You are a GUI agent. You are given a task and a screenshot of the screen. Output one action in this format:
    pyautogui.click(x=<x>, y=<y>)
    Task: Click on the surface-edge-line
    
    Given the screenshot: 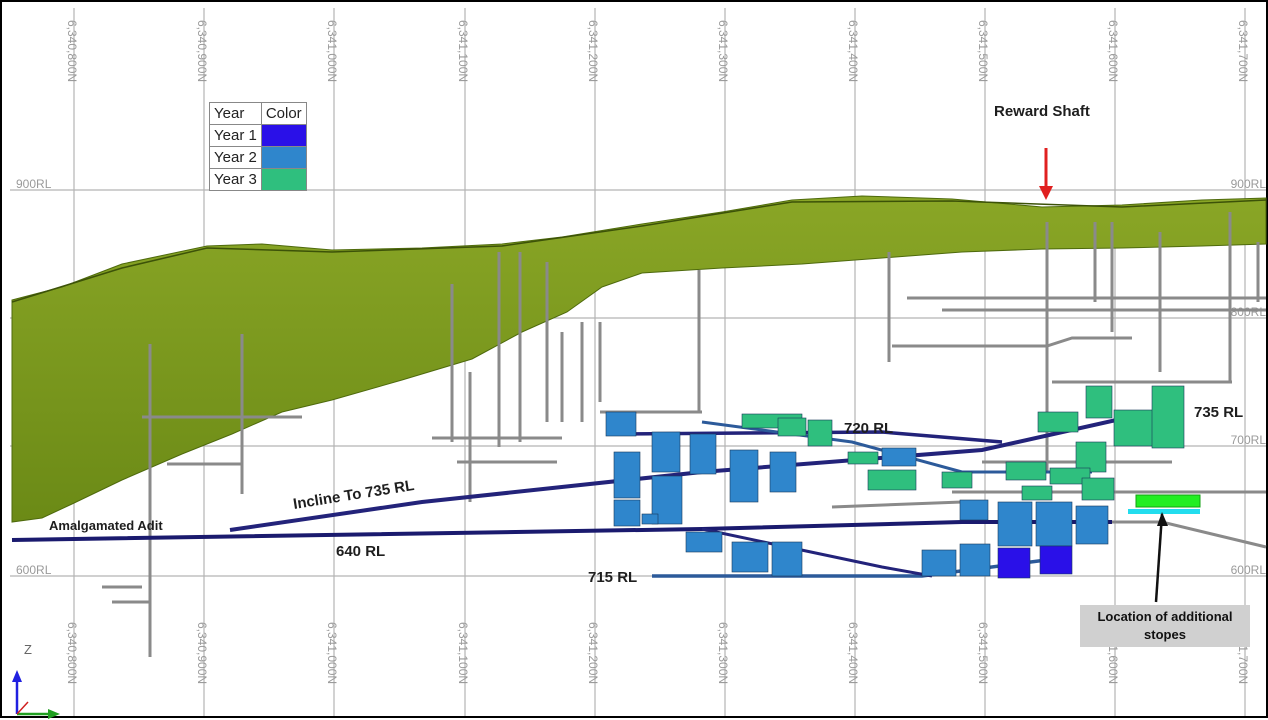 What is the action you would take?
    pyautogui.click(x=639, y=251)
    